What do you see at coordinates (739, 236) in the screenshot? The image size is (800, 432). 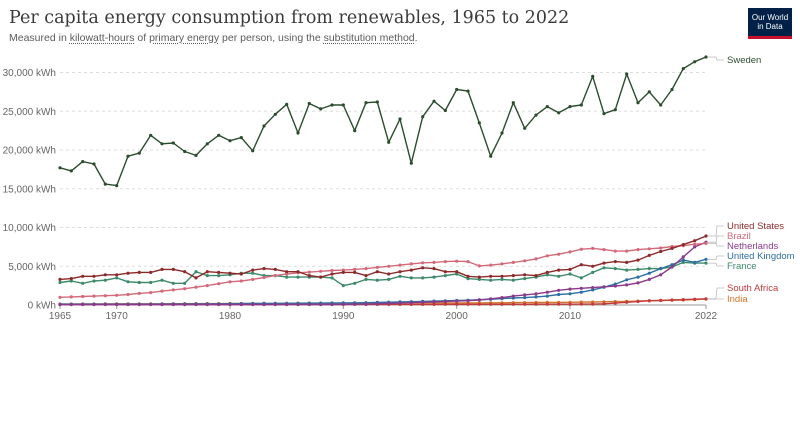 I see `legend-label-brazil: Brazil` at bounding box center [739, 236].